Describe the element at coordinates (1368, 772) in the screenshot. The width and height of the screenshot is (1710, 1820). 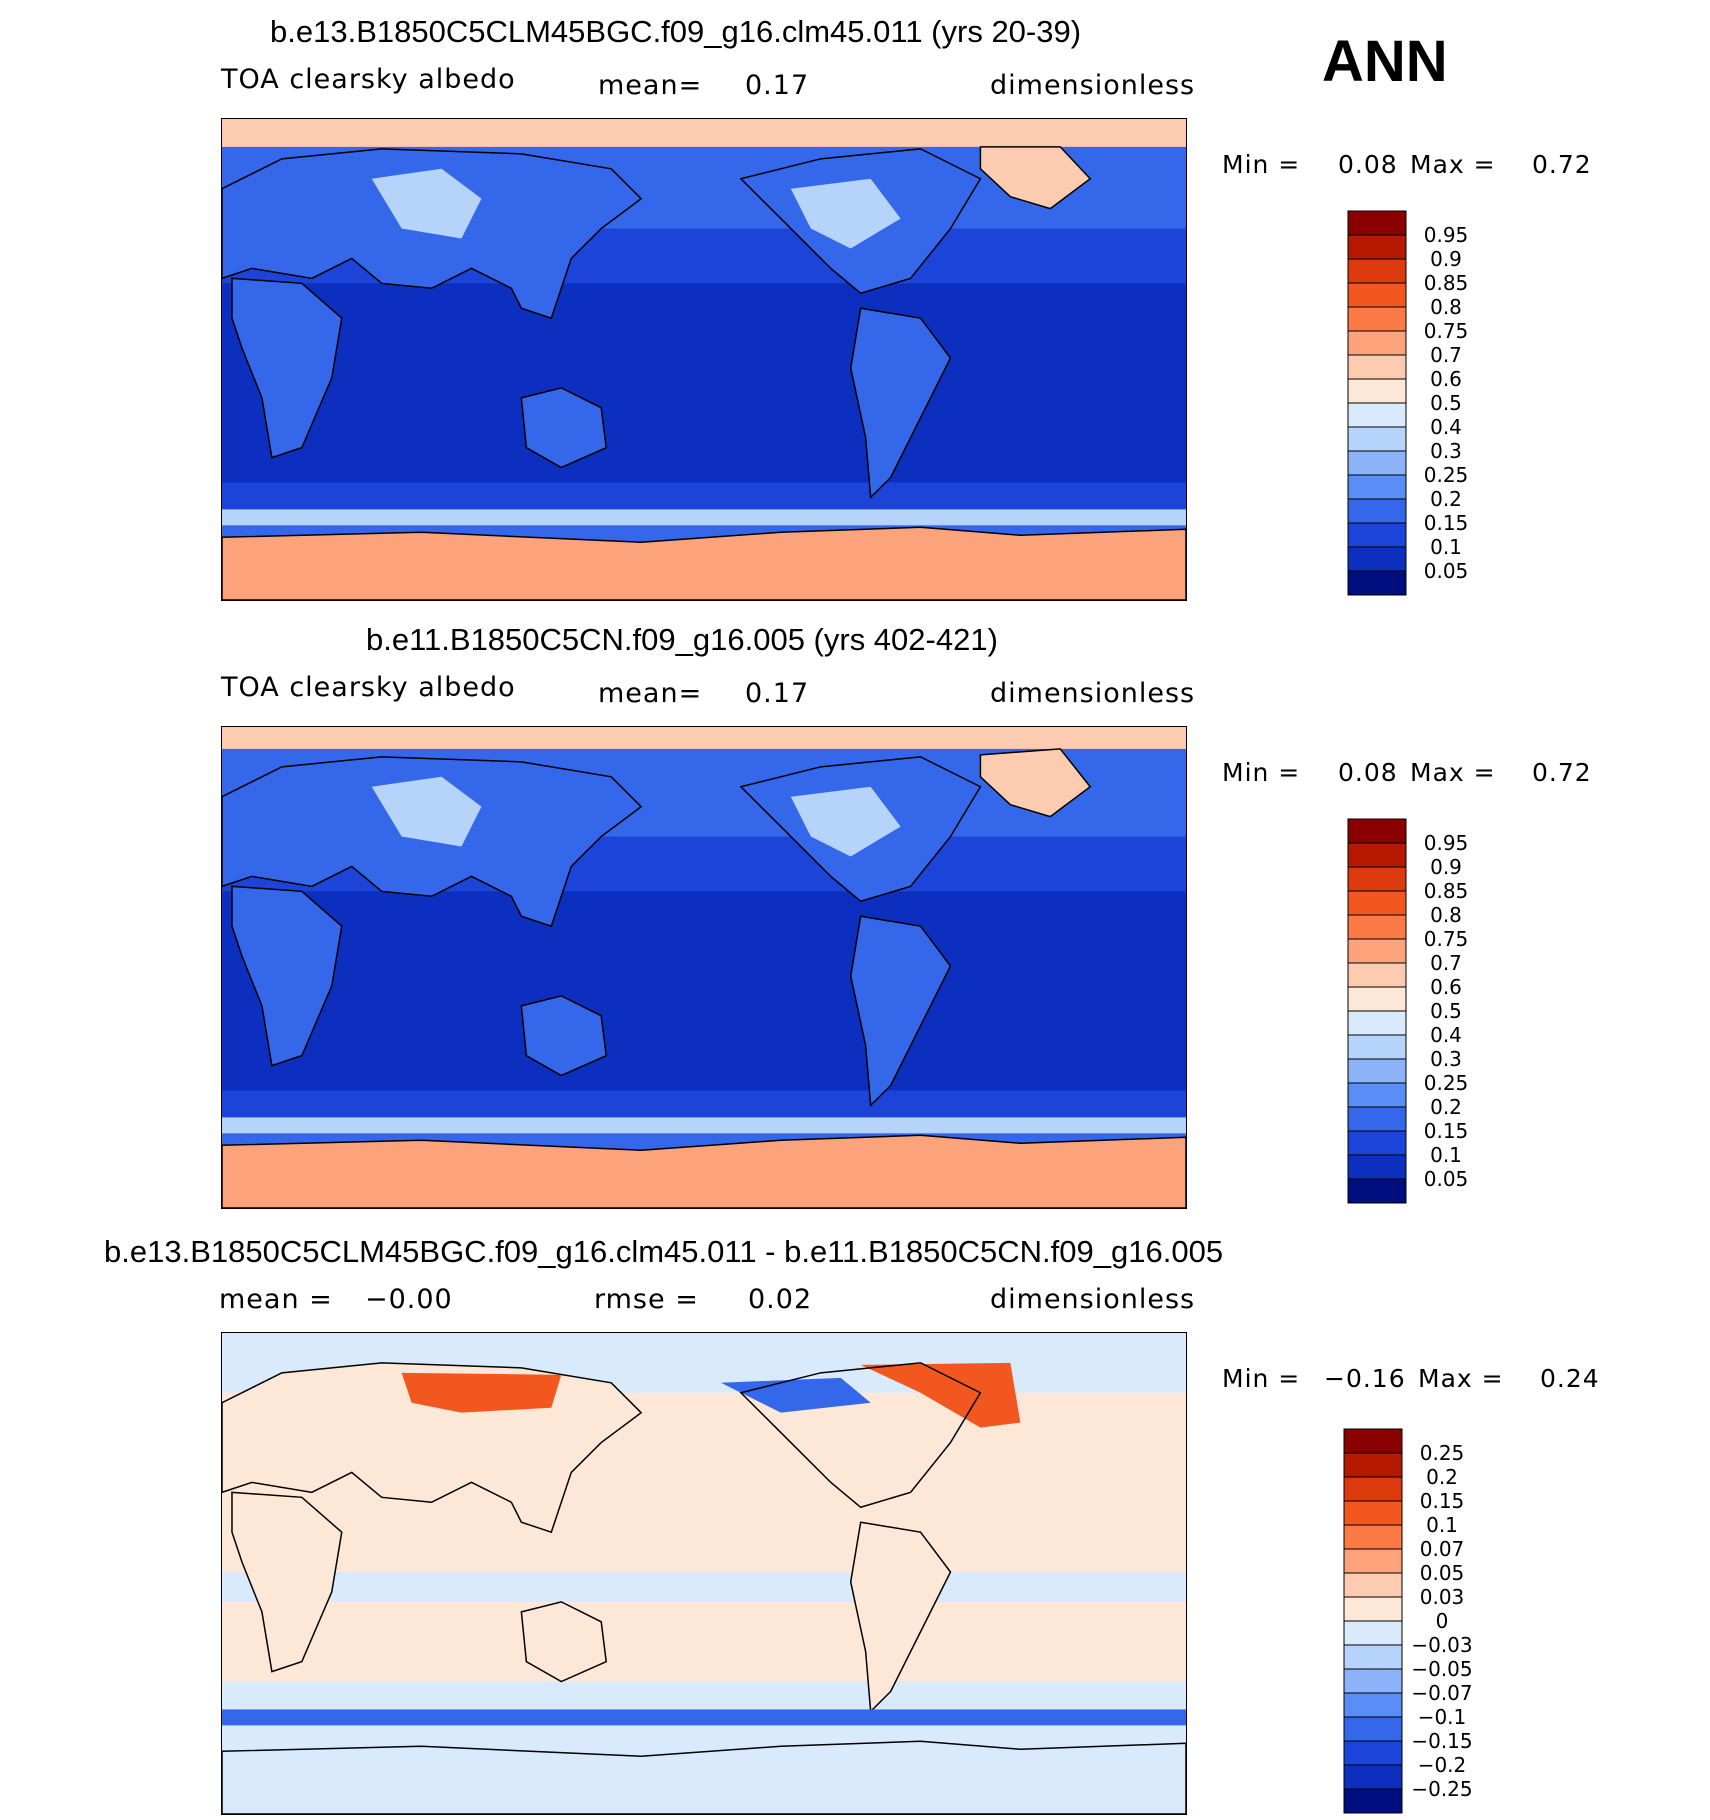
I see `panel-2-min-value: 0.08` at that location.